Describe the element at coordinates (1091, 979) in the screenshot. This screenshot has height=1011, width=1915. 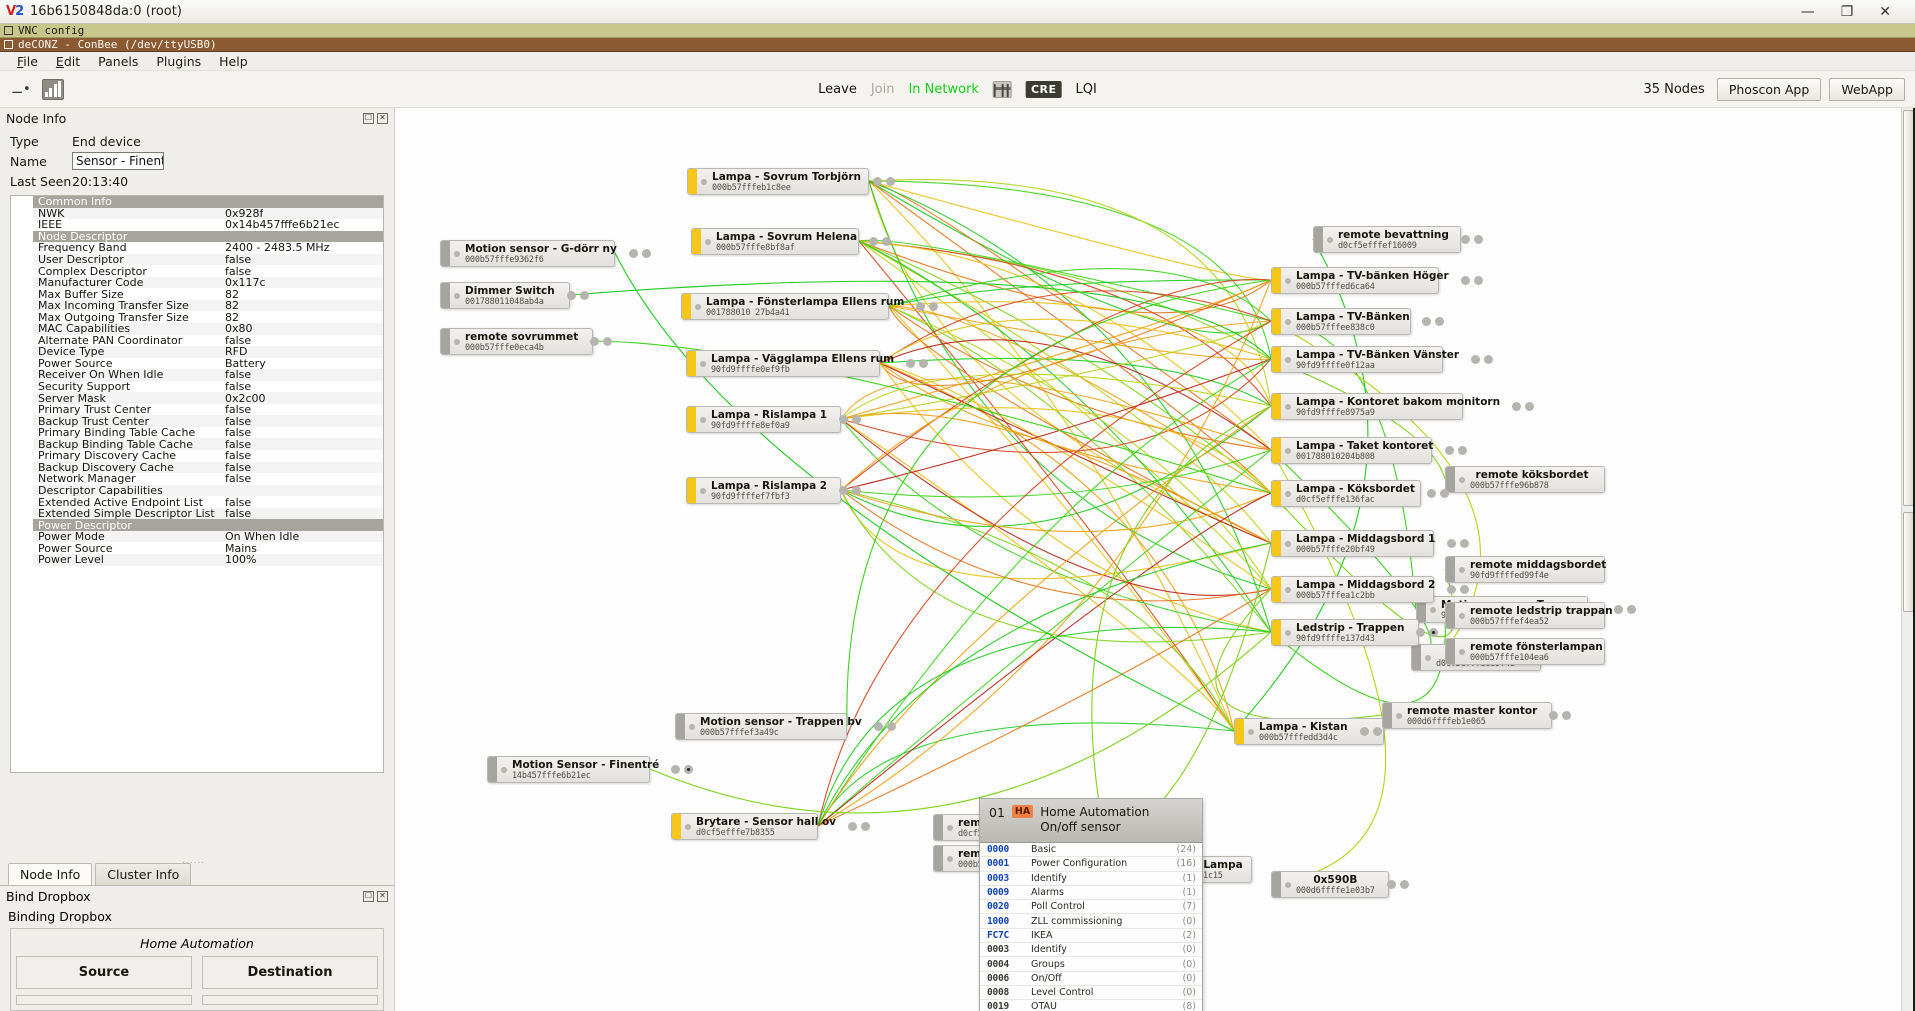
I see `cluster-row: 0006 On/Off (0)` at that location.